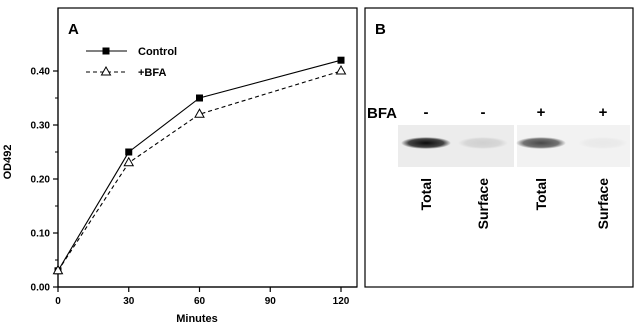  Describe the element at coordinates (106, 51) in the screenshot. I see `legend-control-marker` at that location.